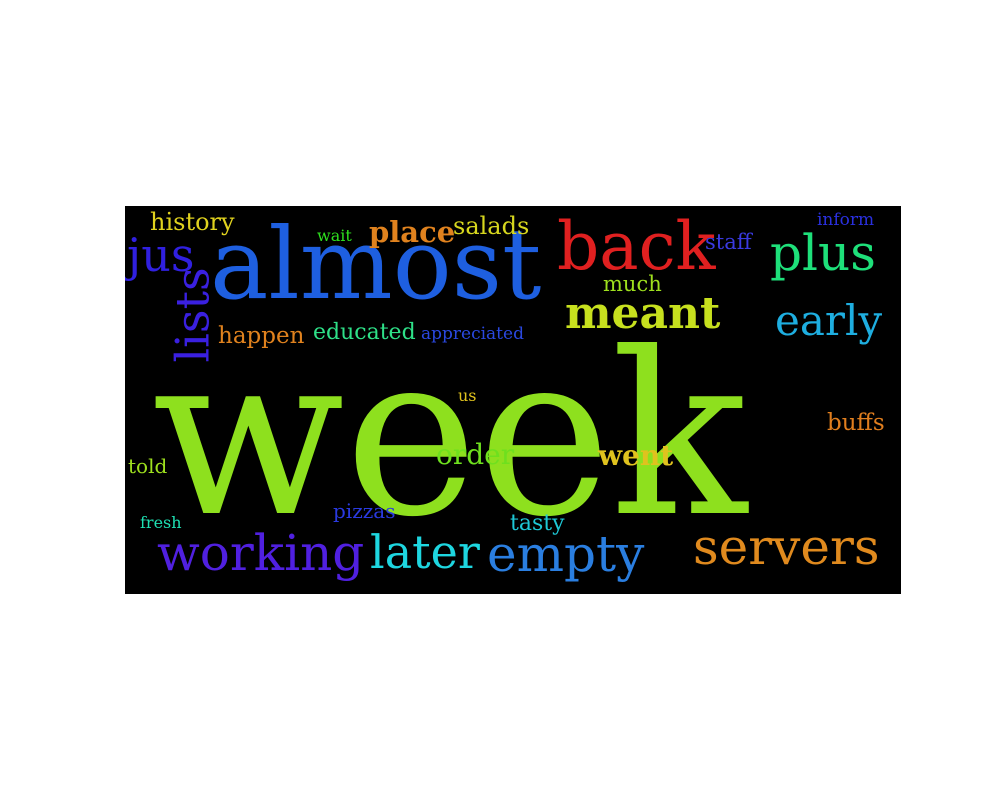 The image size is (1000, 800). Describe the element at coordinates (412, 232) in the screenshot. I see `word-place: place` at that location.